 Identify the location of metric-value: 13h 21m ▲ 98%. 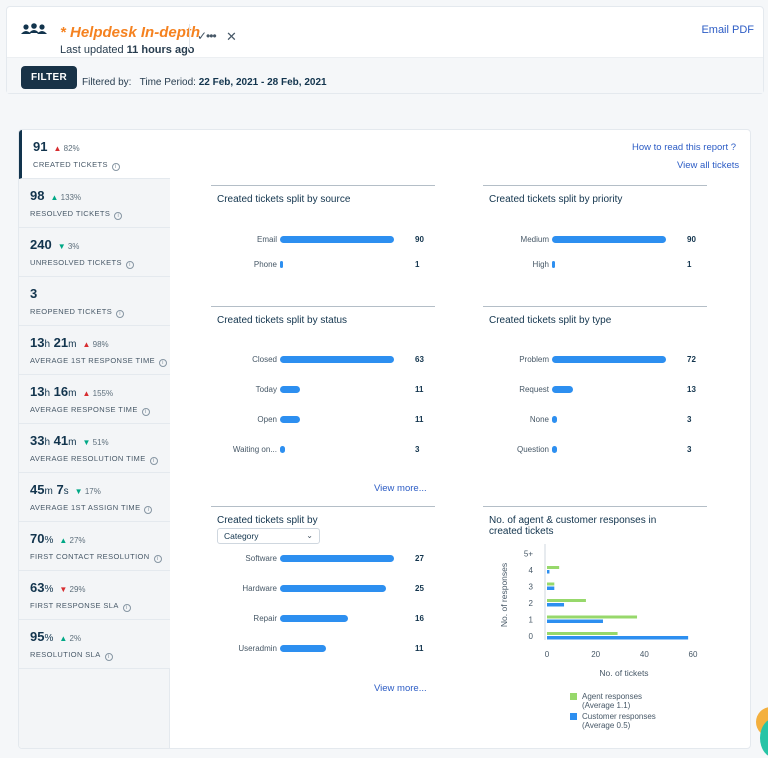
(69, 342).